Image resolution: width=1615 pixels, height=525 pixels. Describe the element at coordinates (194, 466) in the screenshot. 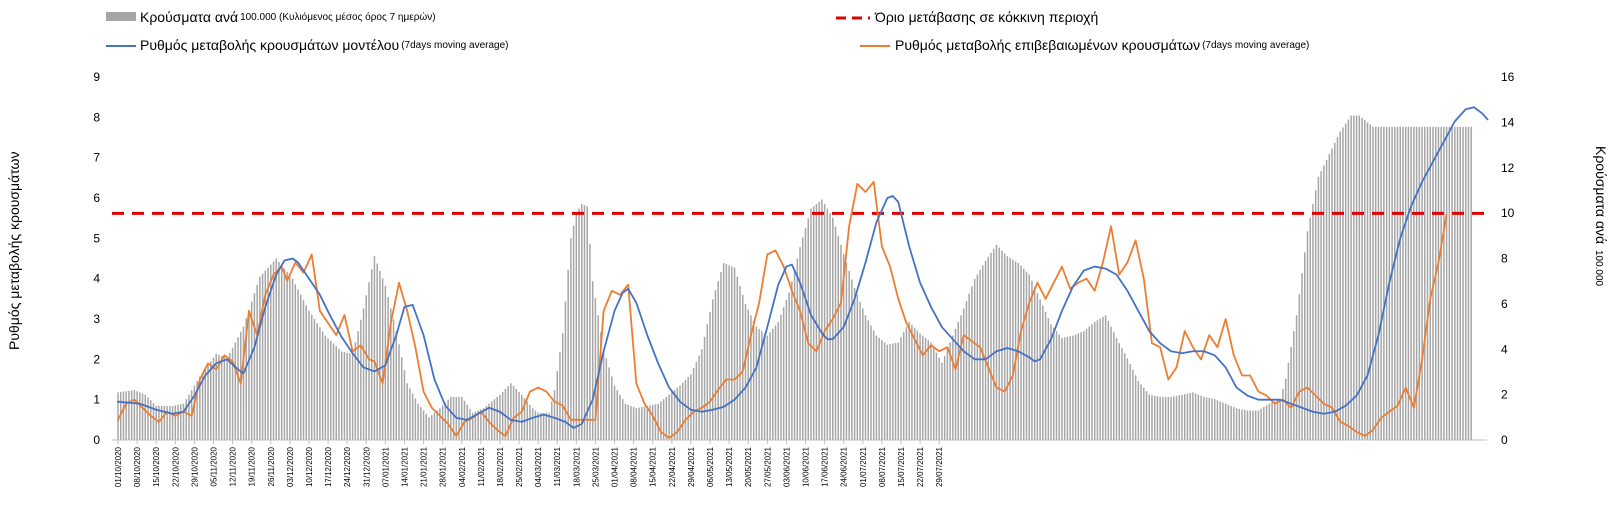

I see `x-tick-label: 29/10/2020` at that location.